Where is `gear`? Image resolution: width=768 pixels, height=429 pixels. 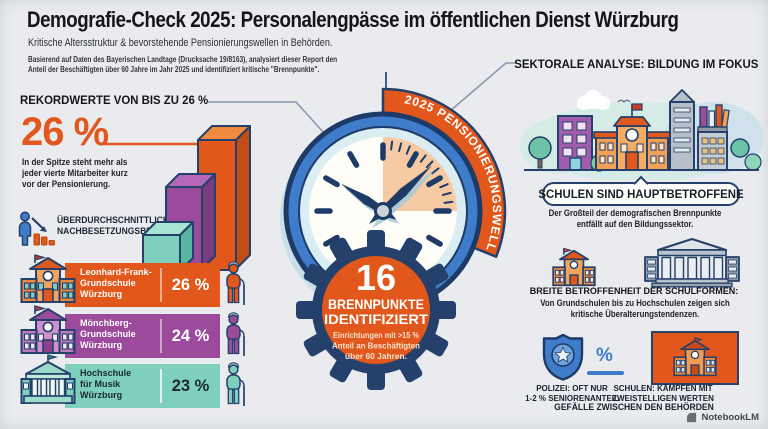
gear is located at coordinates (376, 310).